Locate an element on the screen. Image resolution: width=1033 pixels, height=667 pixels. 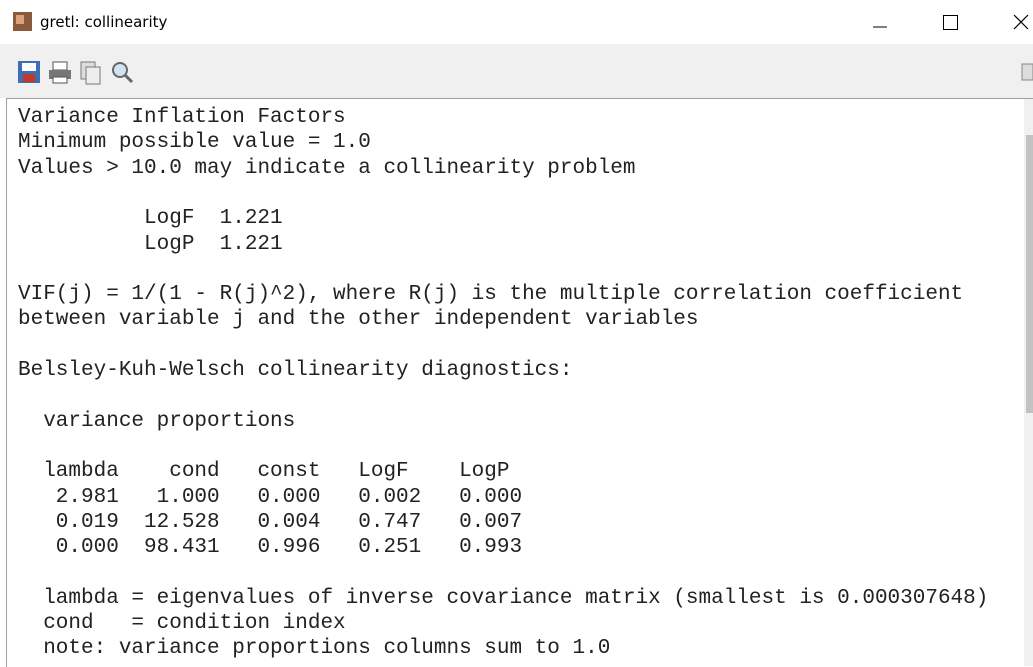
table-cell: 98.431 is located at coordinates (182, 548).